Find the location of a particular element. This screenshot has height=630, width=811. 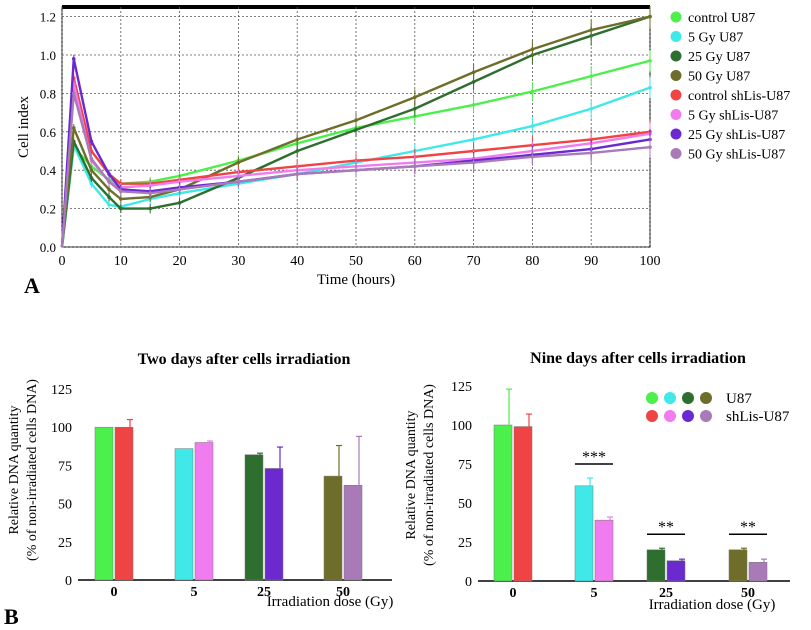

day9-y-tick-label: 50 is located at coordinates (465, 504).